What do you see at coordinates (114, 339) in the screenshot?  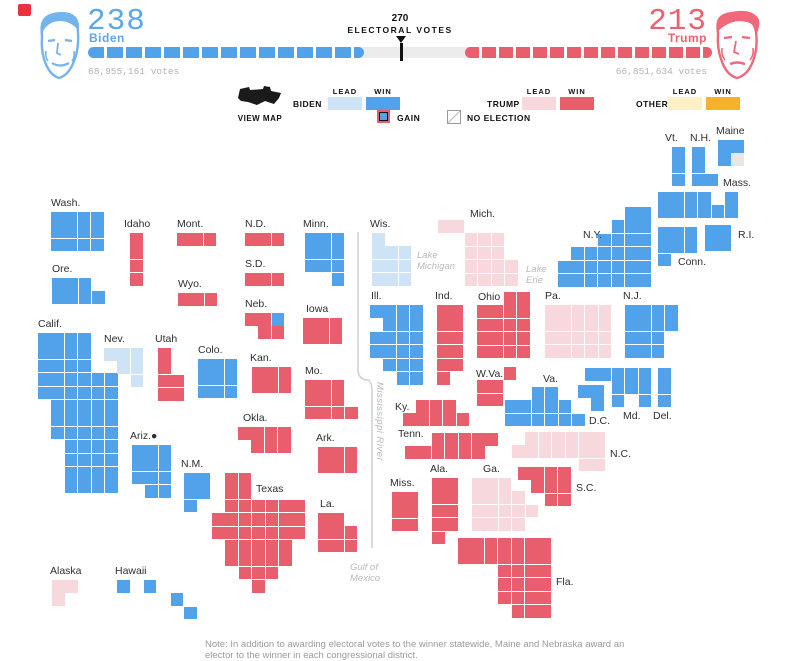 I see `state-label-nev: Nev.` at bounding box center [114, 339].